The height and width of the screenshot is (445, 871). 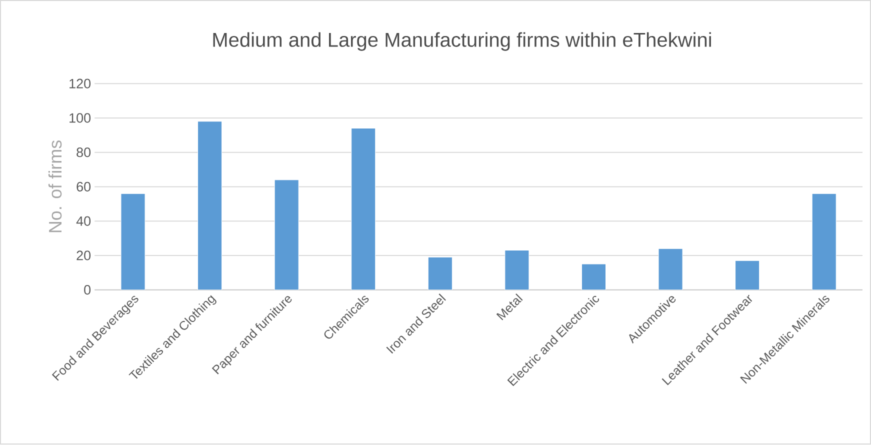 What do you see at coordinates (83, 221) in the screenshot?
I see `y-tick-label: 40` at bounding box center [83, 221].